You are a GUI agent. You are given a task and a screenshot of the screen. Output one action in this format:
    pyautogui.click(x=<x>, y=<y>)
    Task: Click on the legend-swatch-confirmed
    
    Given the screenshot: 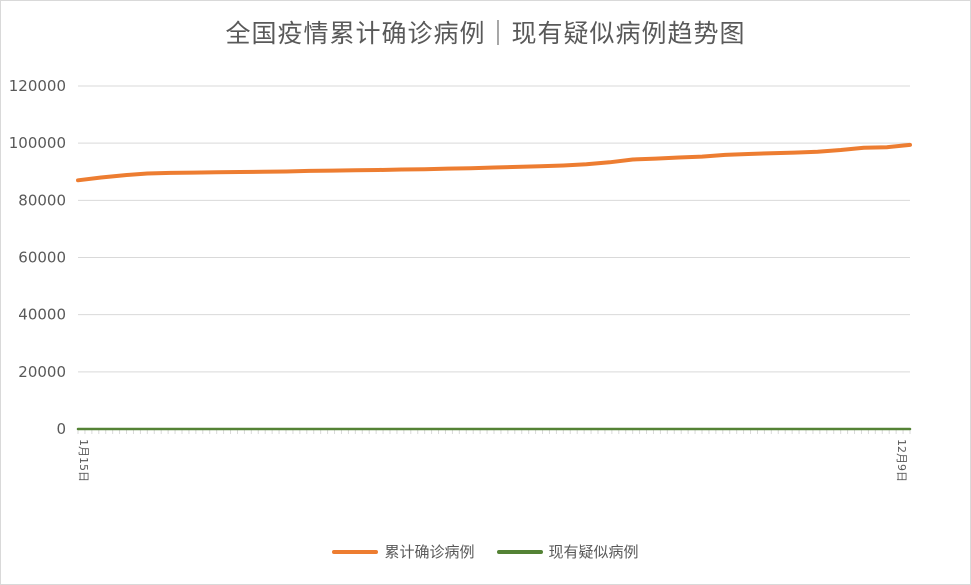 What is the action you would take?
    pyautogui.click(x=355, y=551)
    